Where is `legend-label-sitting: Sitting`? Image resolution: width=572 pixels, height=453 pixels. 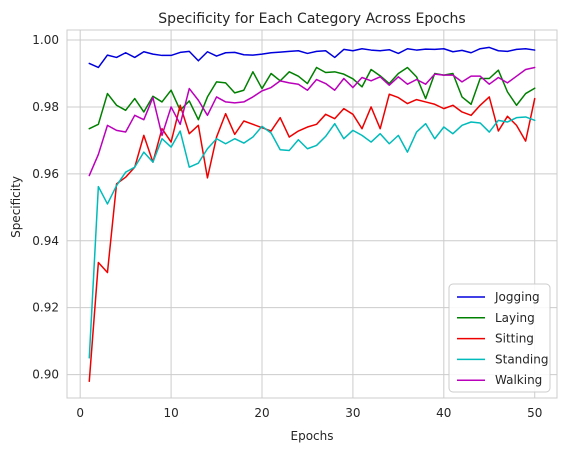
legend-label-sitting: Sitting is located at coordinates (514, 339).